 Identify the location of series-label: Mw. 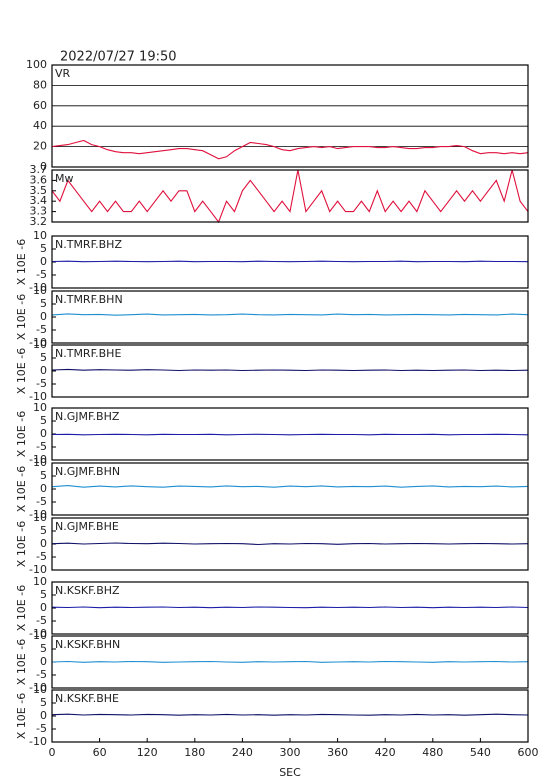
(64, 178).